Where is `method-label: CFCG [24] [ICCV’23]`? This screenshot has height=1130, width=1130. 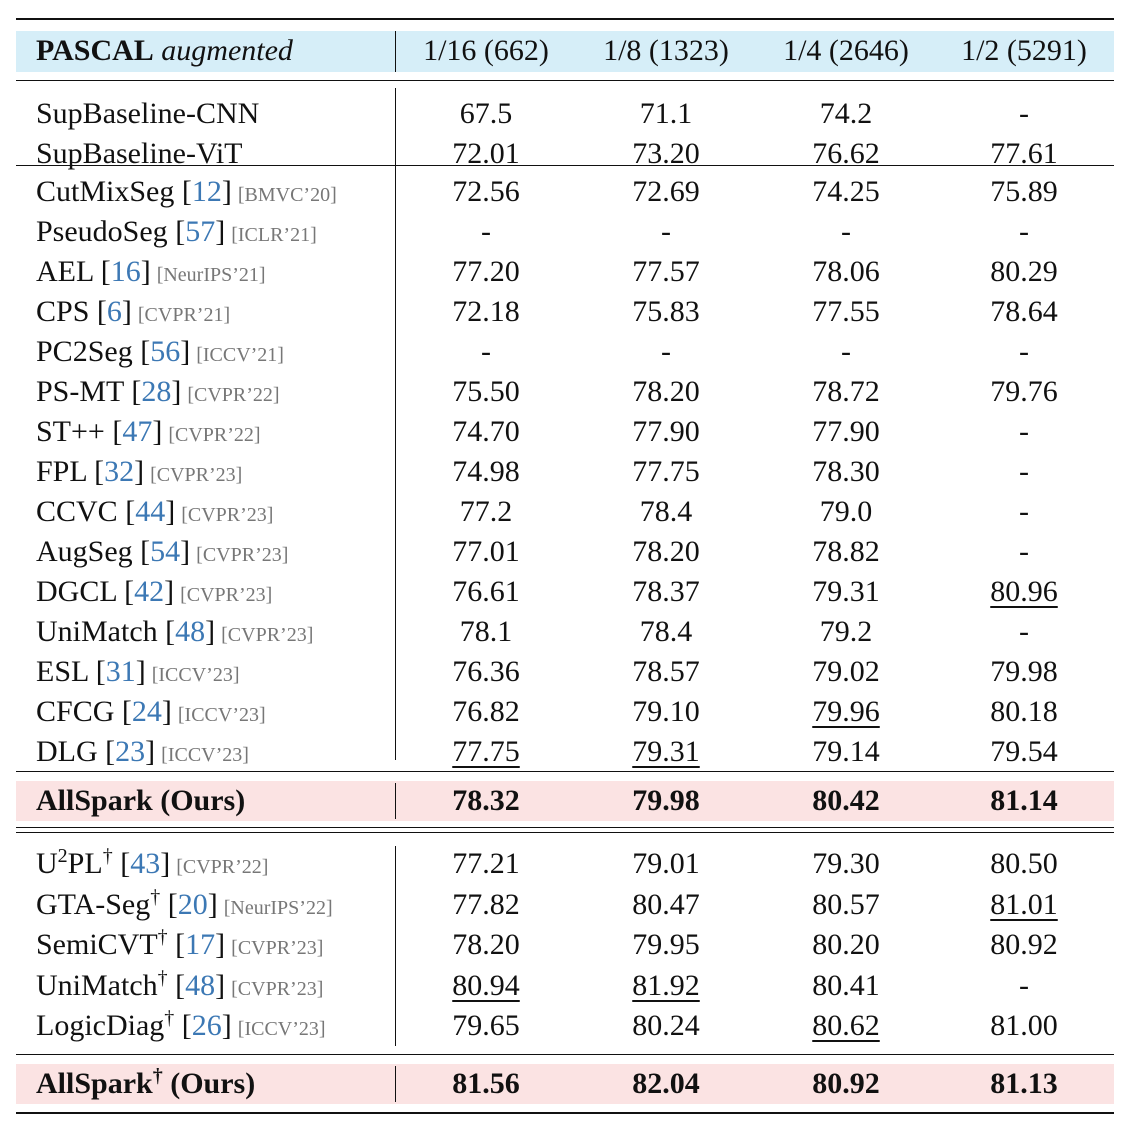
method-label: CFCG [24] [ICCV’23] is located at coordinates (151, 711).